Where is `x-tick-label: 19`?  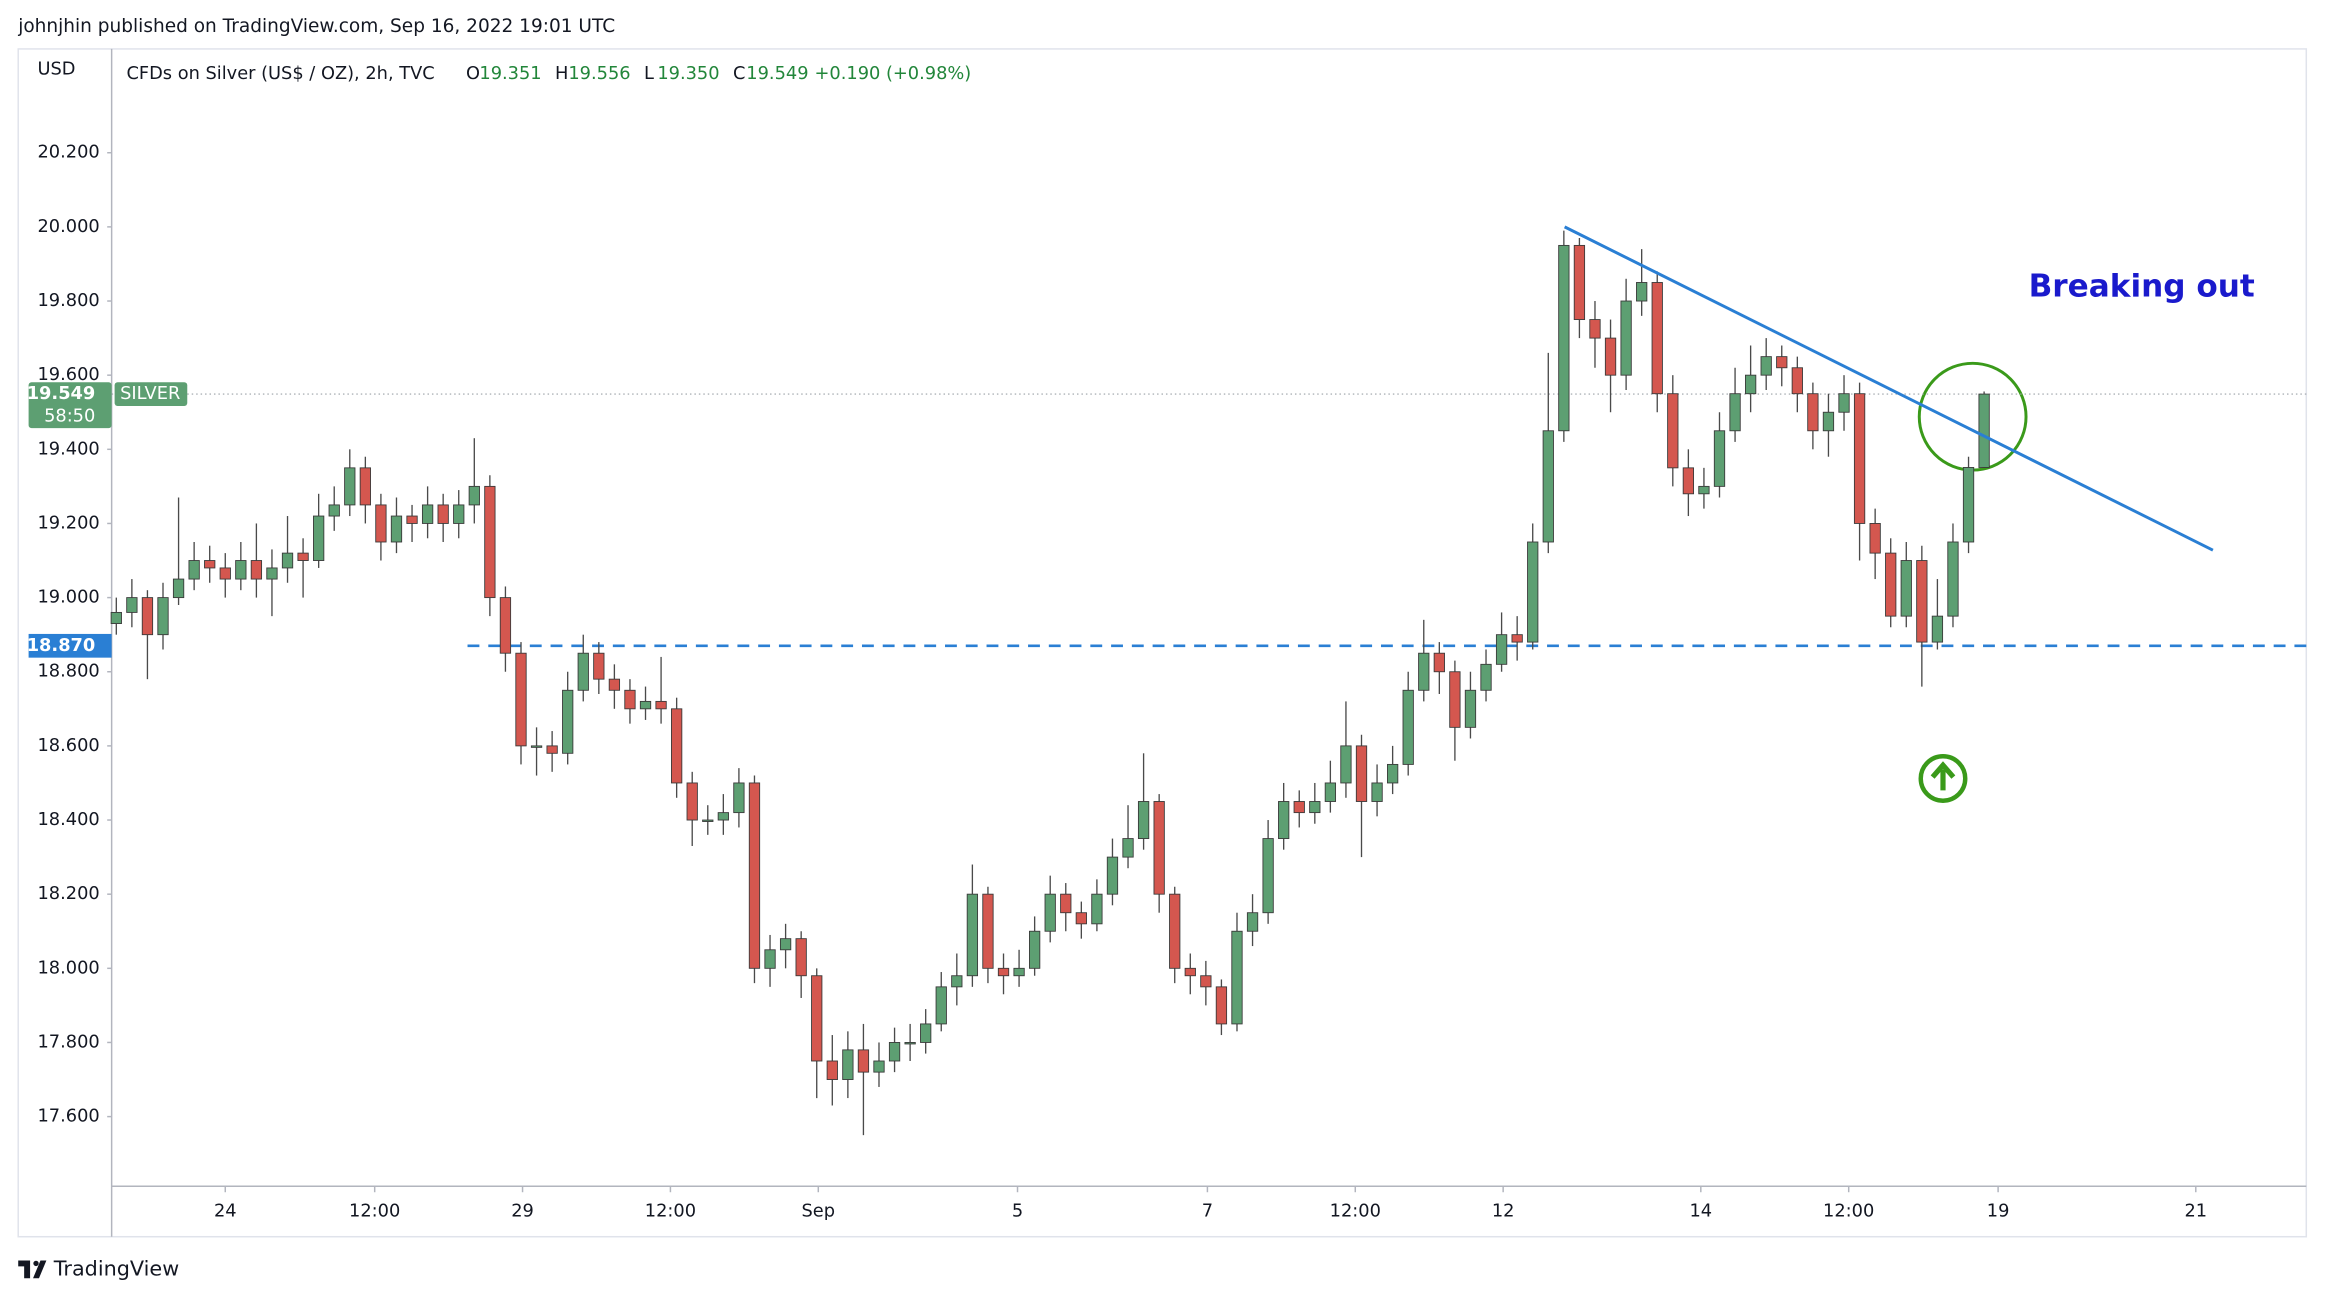 x-tick-label: 19 is located at coordinates (1998, 1211).